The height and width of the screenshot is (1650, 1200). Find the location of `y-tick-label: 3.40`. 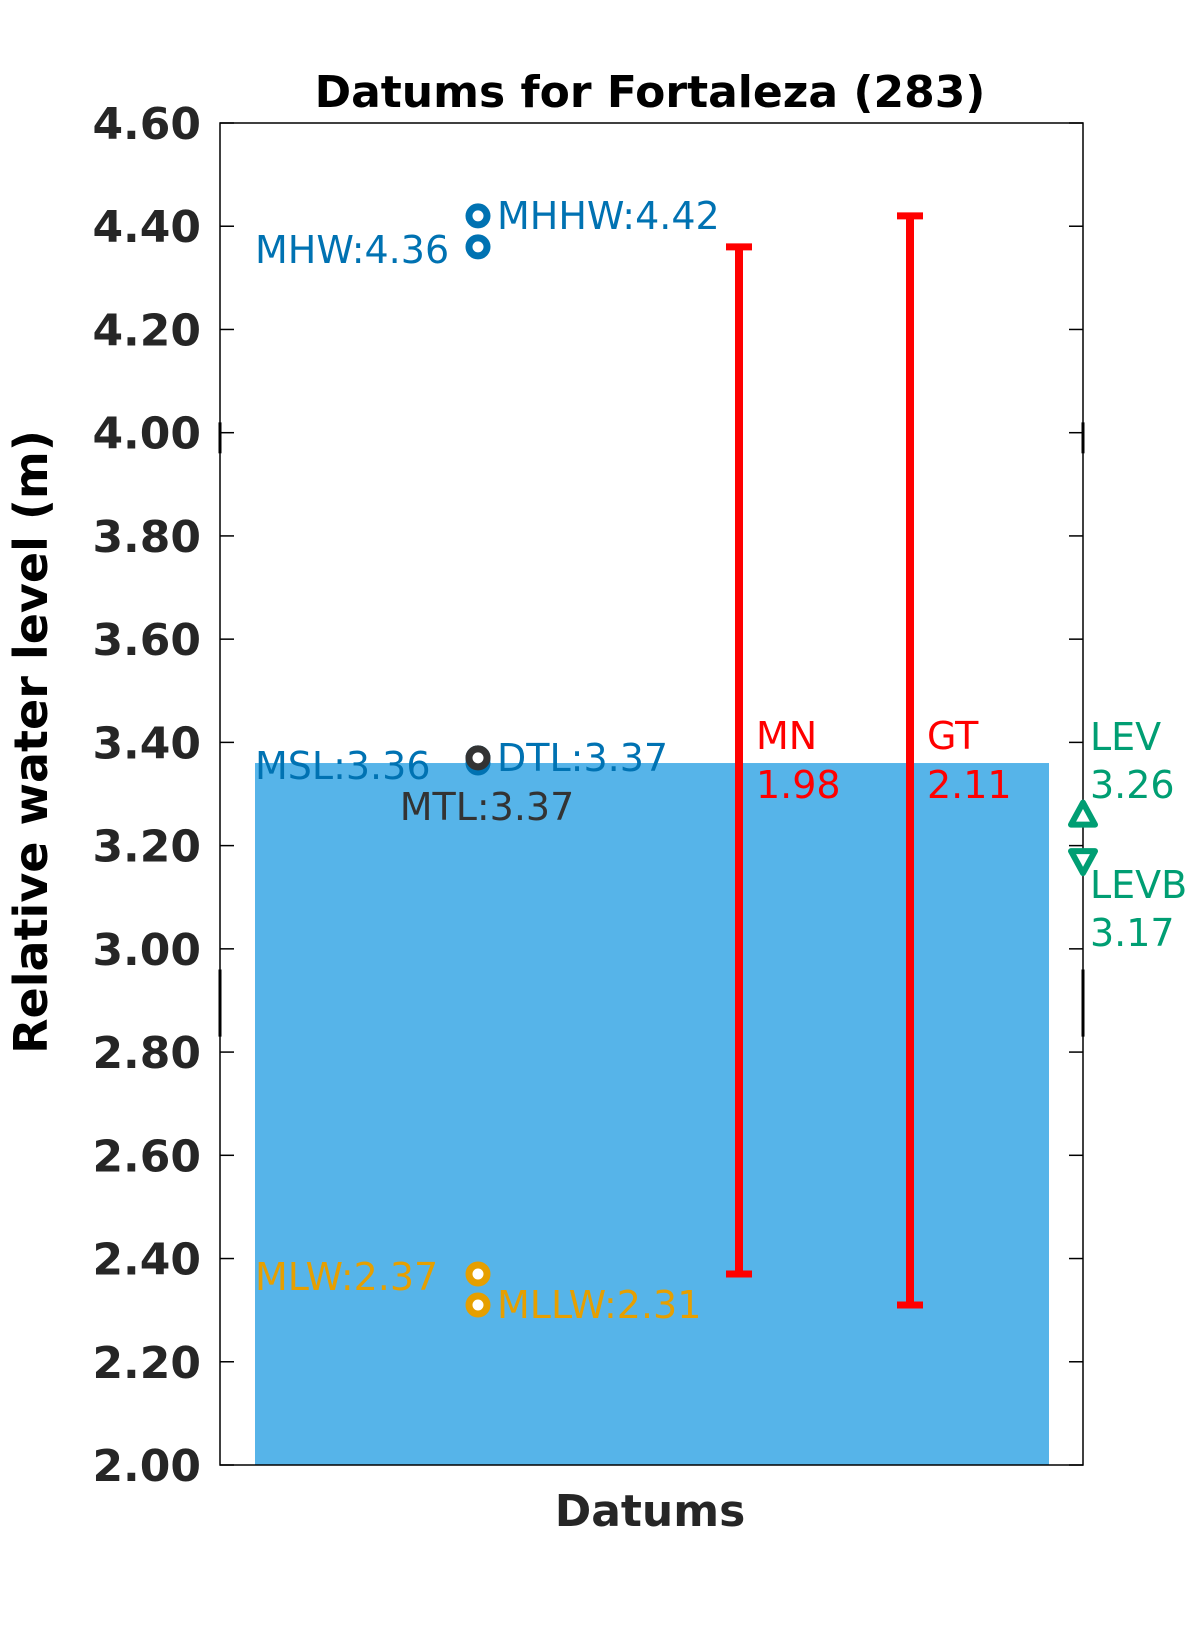

y-tick-label: 3.40 is located at coordinates (146, 743).